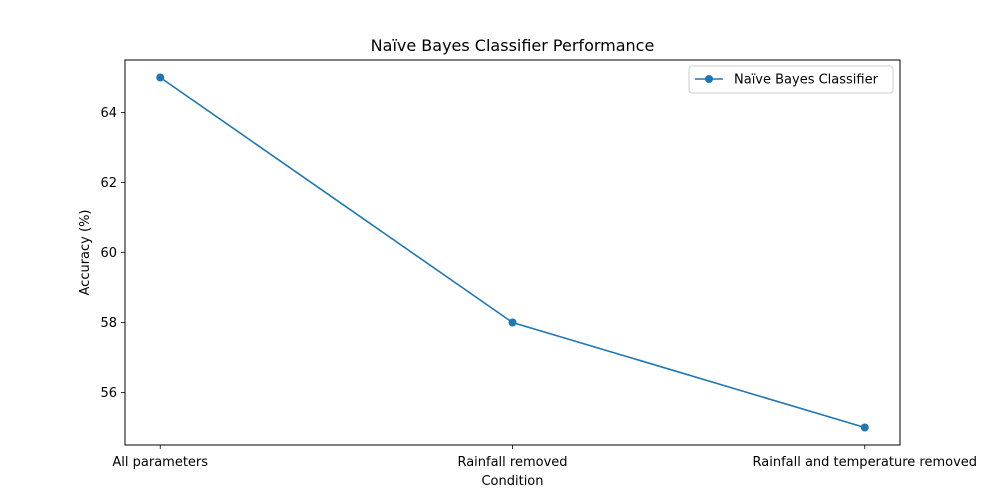  Describe the element at coordinates (108, 183) in the screenshot. I see `y-tick-label: 62` at that location.